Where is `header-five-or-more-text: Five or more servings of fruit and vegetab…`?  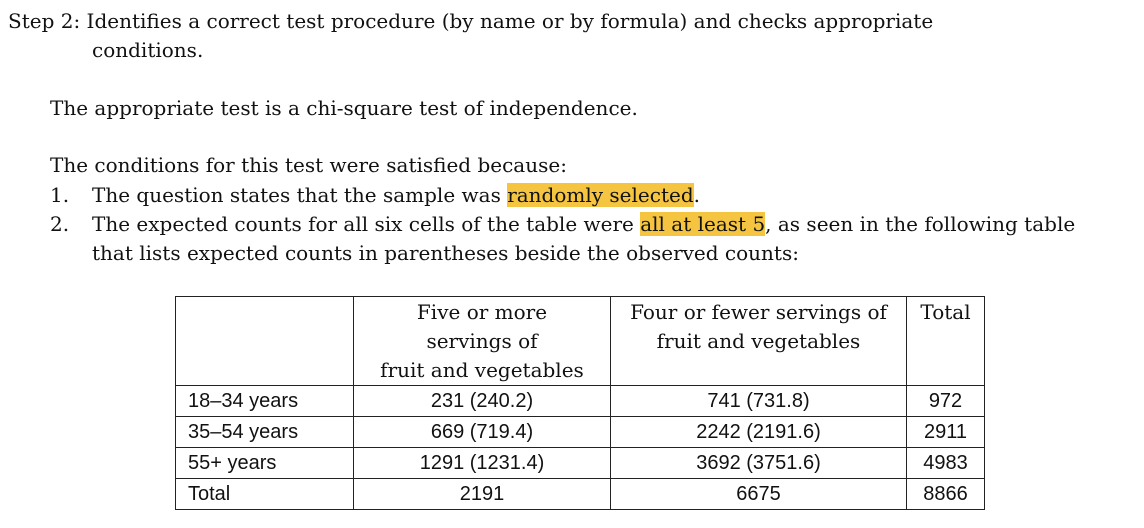
header-five-or-more-text: Five or more servings of fruit and vegetab… is located at coordinates (482, 341).